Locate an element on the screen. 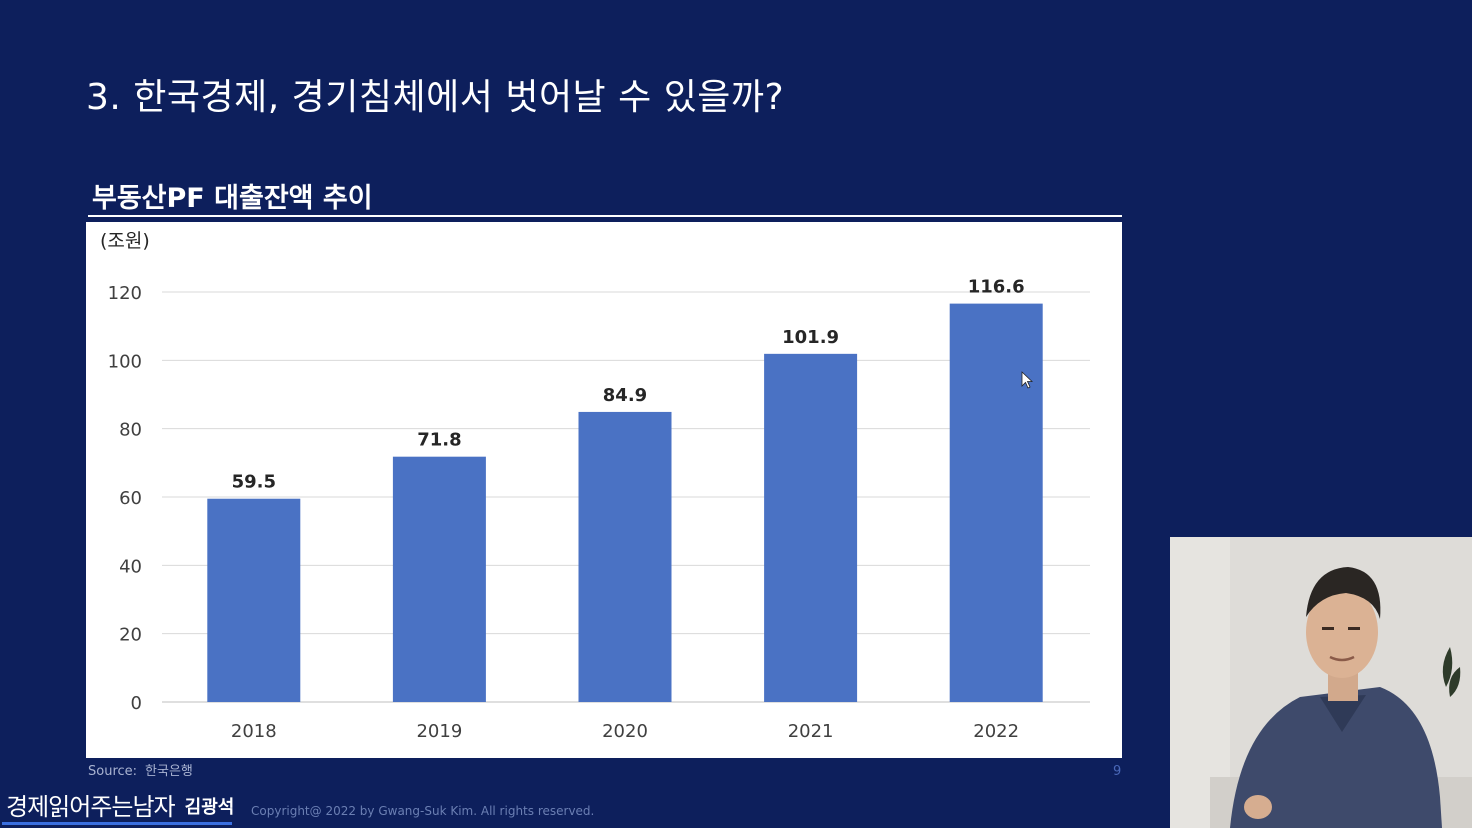 Image resolution: width=1472 pixels, height=828 pixels. y-tick-label: 60 is located at coordinates (130, 498).